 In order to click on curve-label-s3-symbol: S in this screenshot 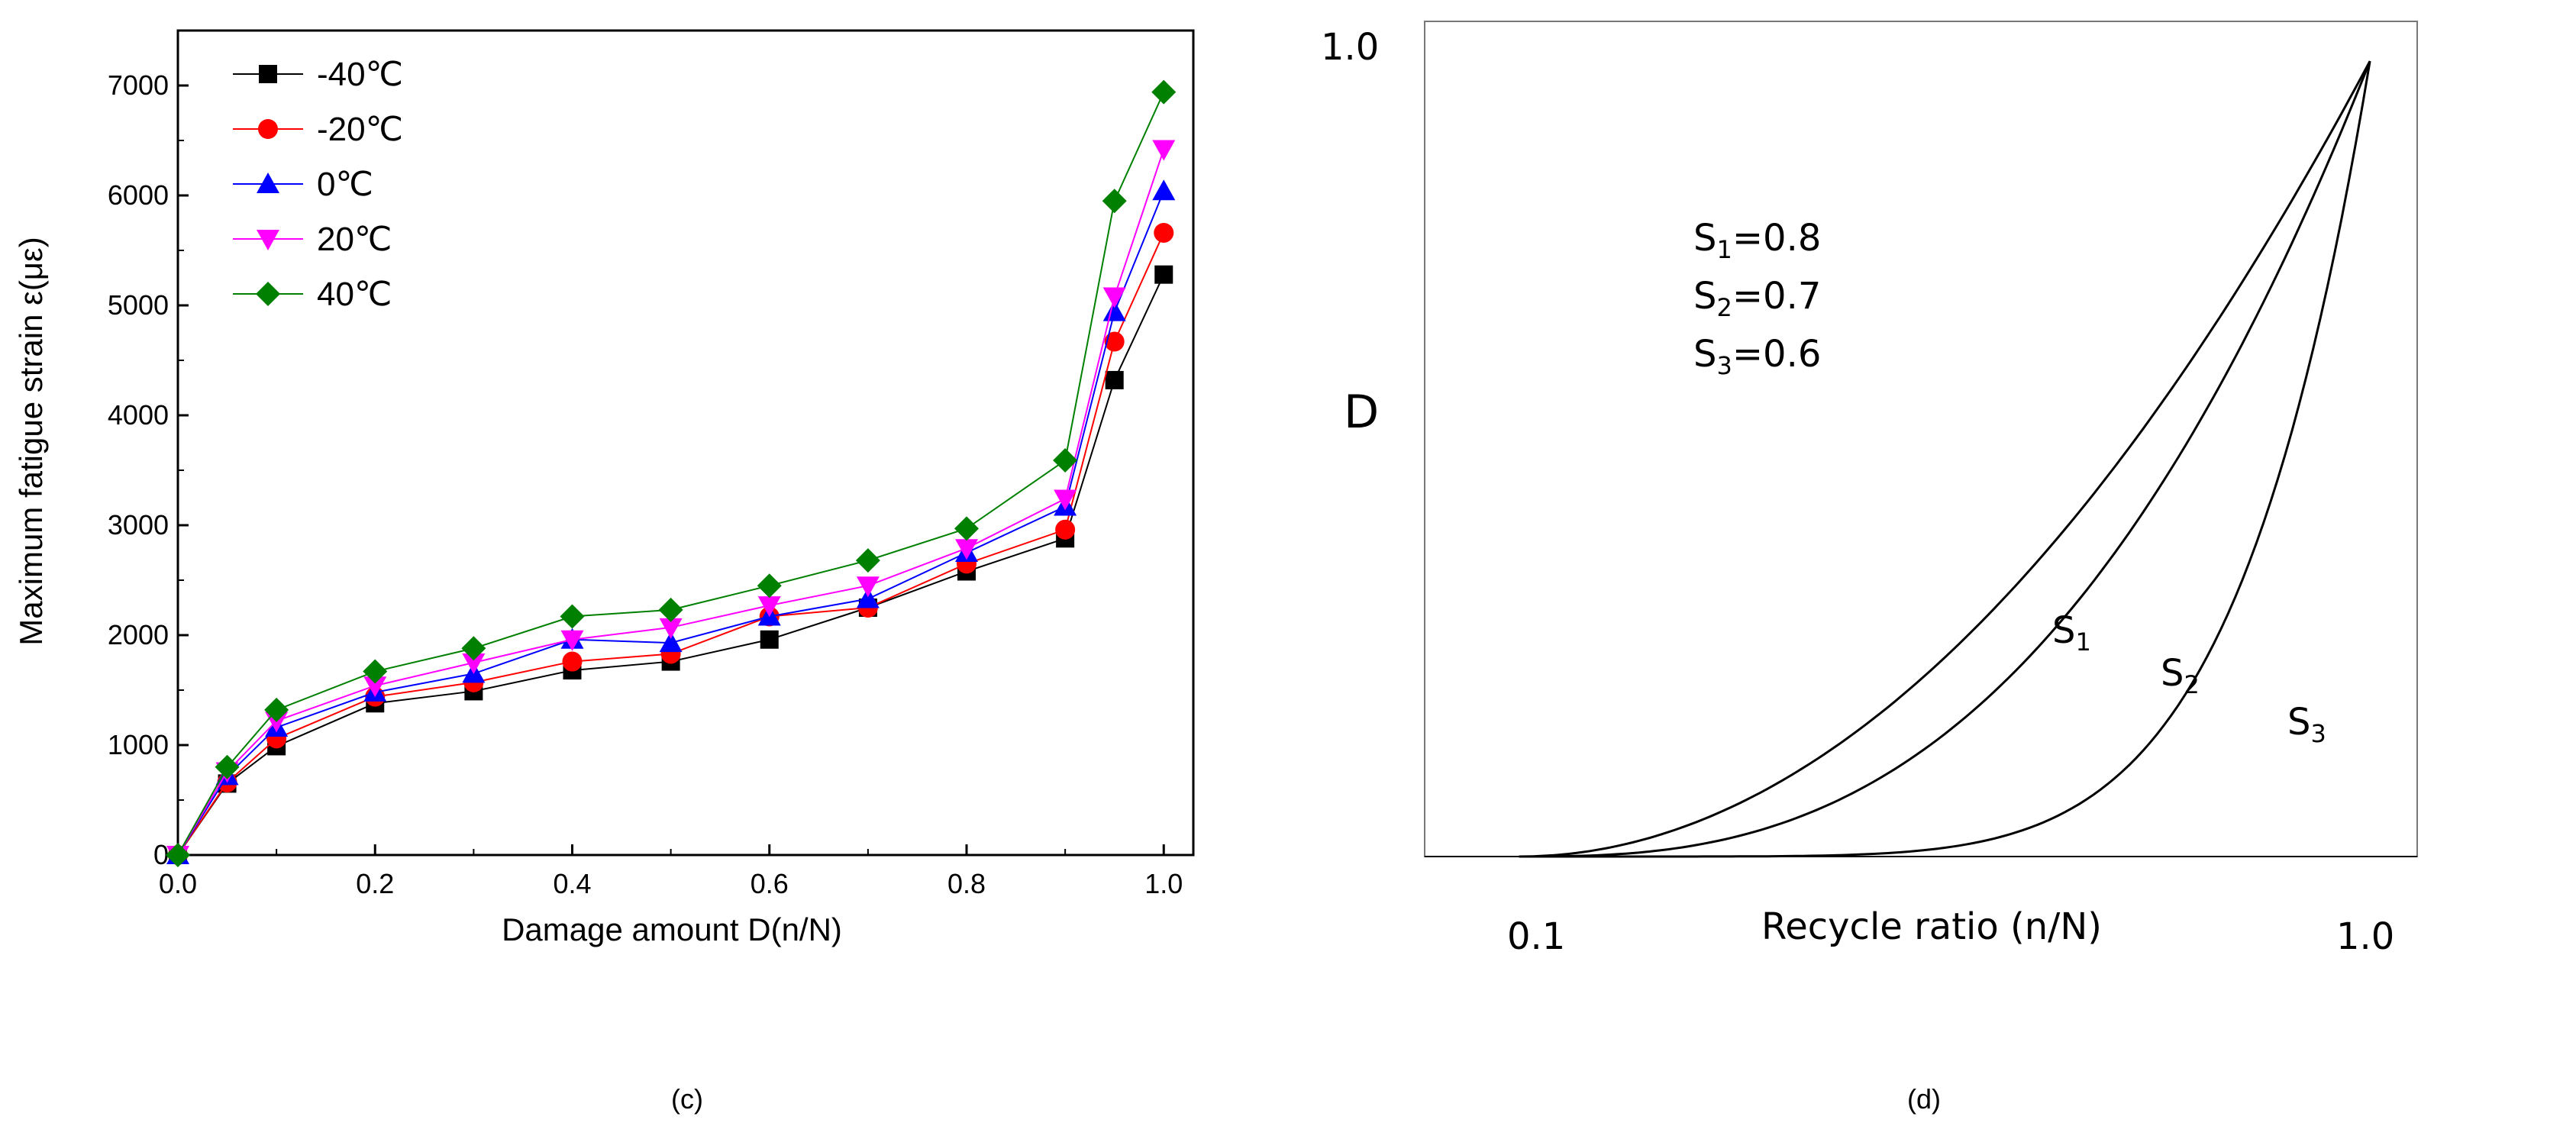, I will do `click(2298, 722)`.